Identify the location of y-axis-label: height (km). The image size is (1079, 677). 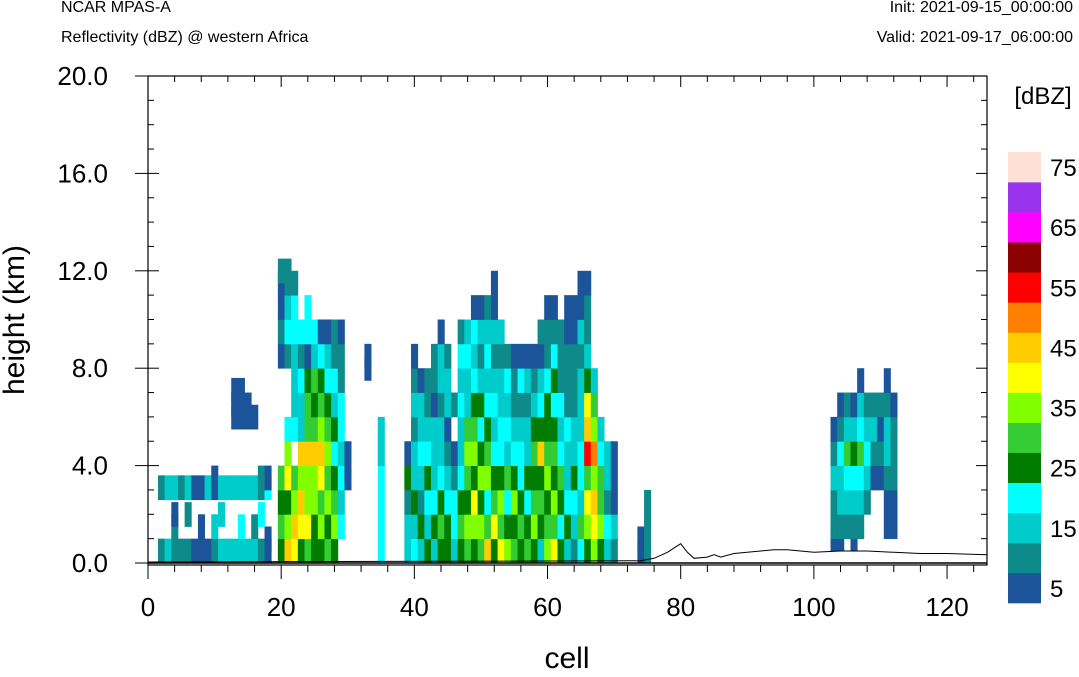
(15, 320).